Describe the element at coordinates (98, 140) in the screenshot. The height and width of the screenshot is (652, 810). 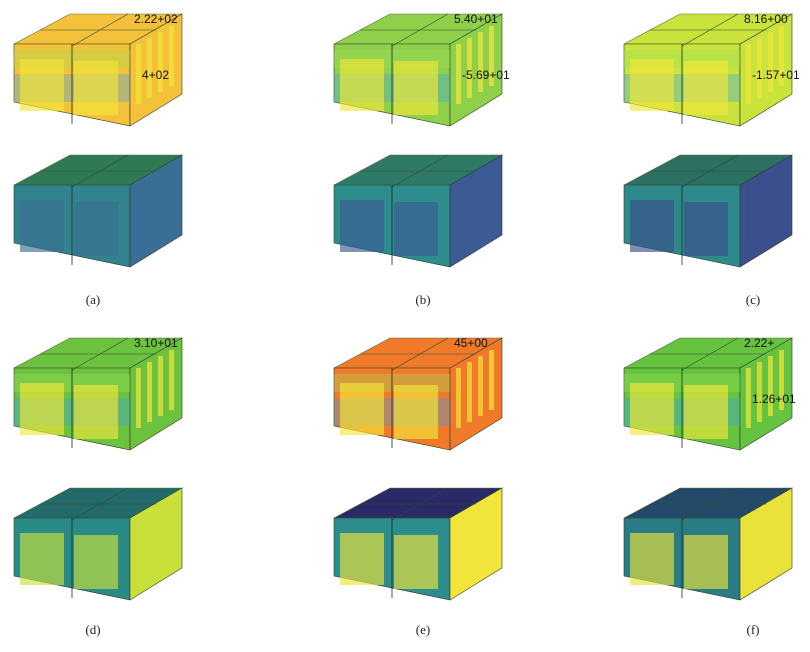
I see `panel-a: 2.22+02 4+02` at that location.